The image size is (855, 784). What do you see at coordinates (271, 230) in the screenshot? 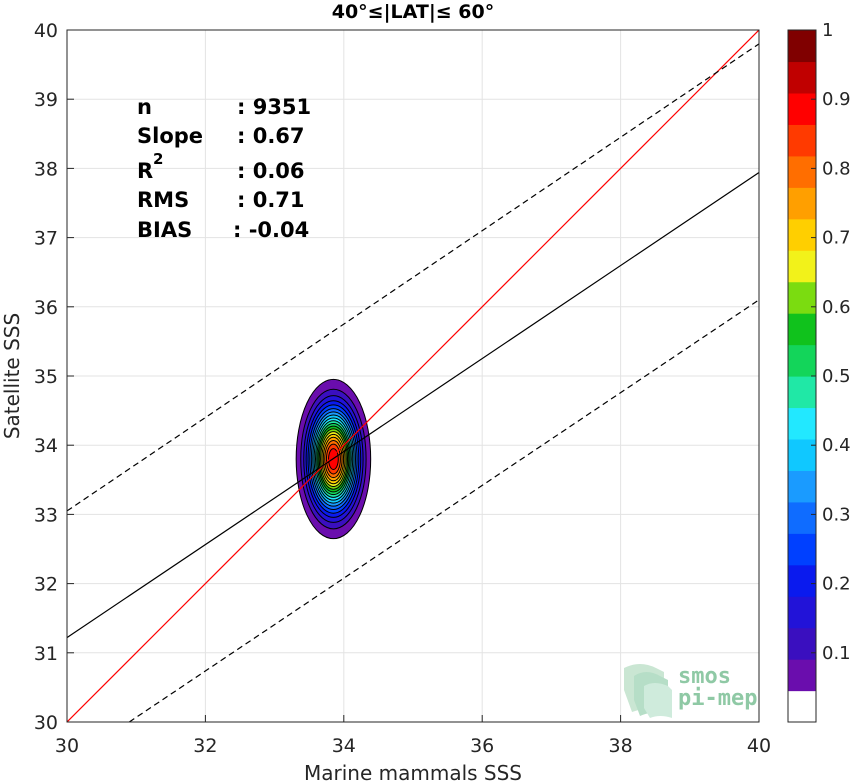
I see `stat-bias-value: : -0.04` at bounding box center [271, 230].